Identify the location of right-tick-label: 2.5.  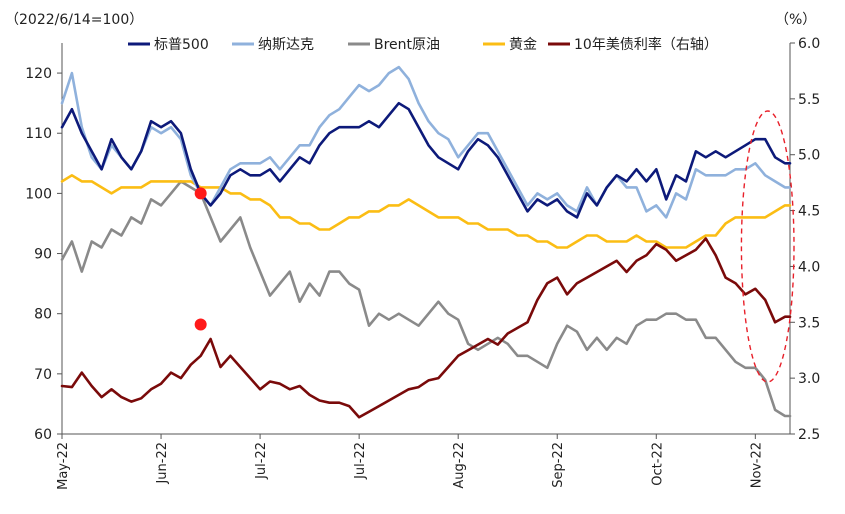
(809, 435).